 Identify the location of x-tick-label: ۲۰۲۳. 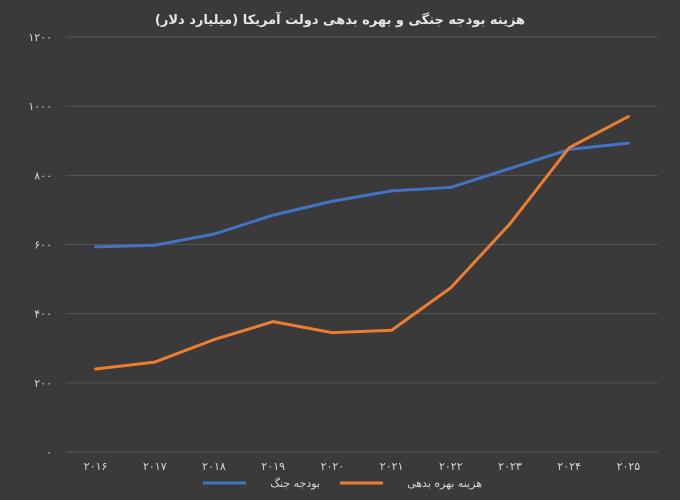
(510, 466).